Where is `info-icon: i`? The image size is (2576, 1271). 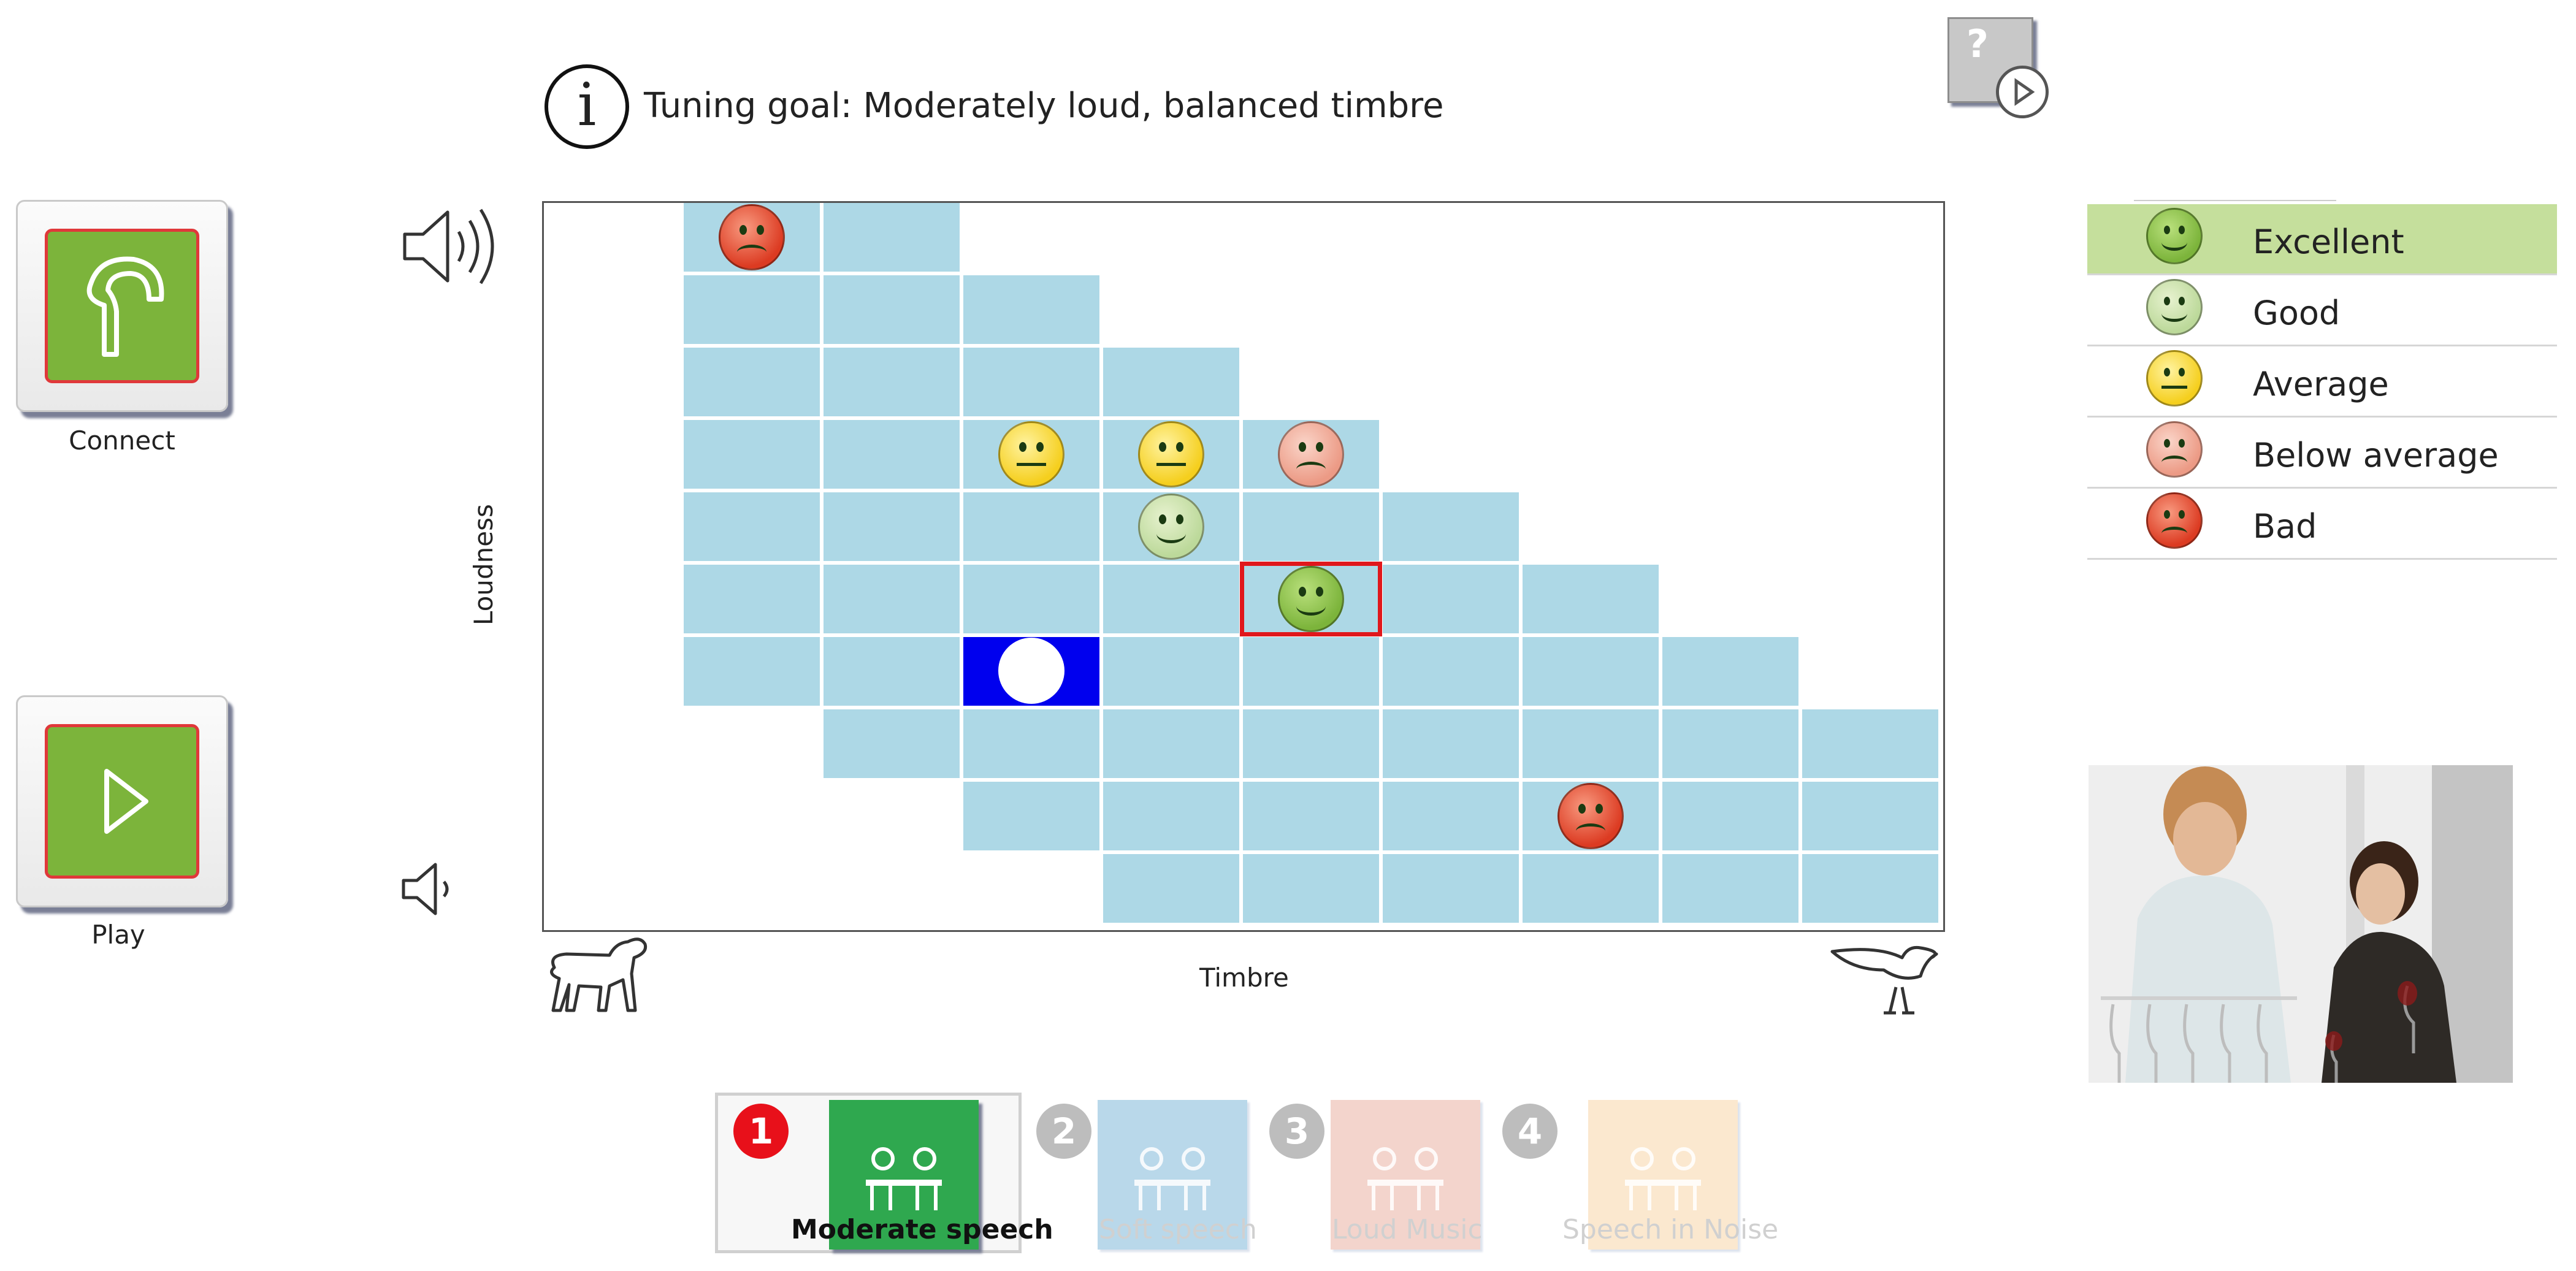 info-icon: i is located at coordinates (587, 107).